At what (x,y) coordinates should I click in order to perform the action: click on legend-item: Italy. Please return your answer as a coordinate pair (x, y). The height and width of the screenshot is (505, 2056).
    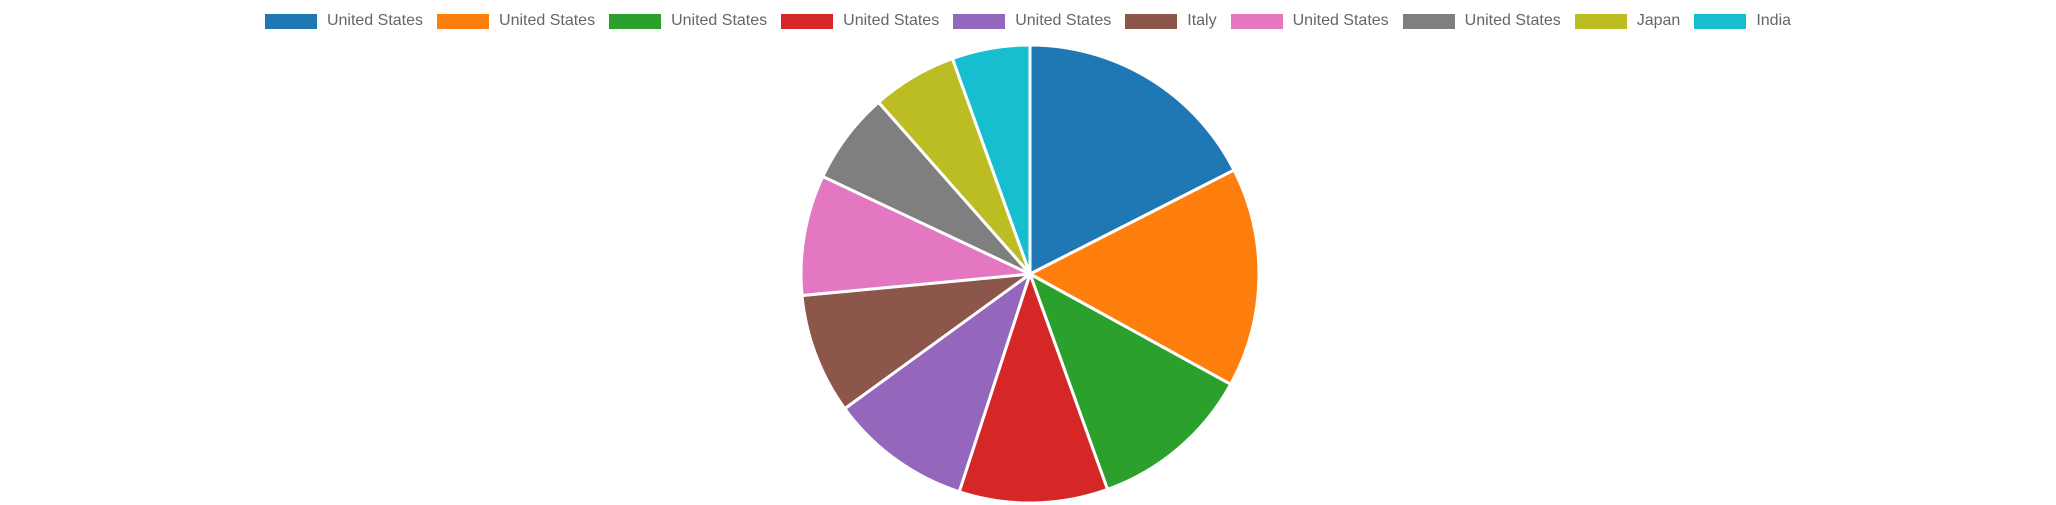
    Looking at the image, I should click on (1171, 21).